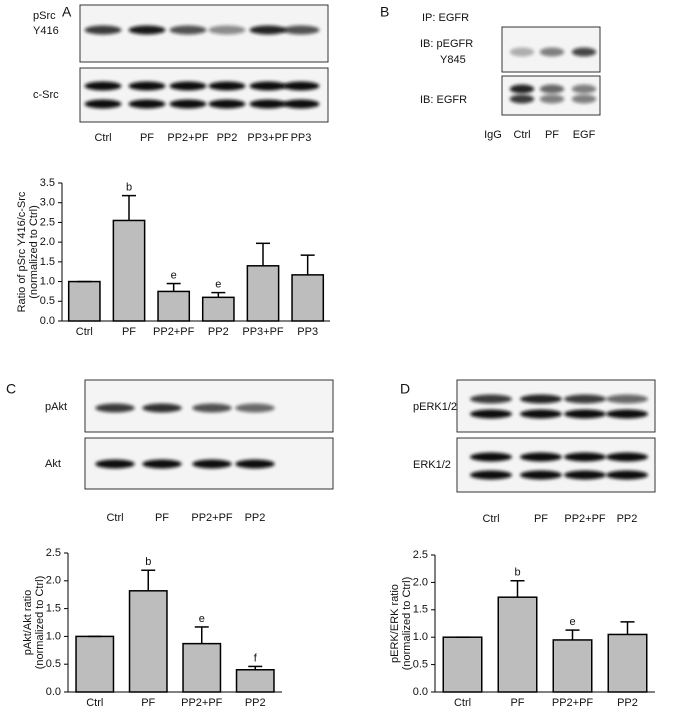  I want to click on y-tick-label: 3.5, so click(47, 183).